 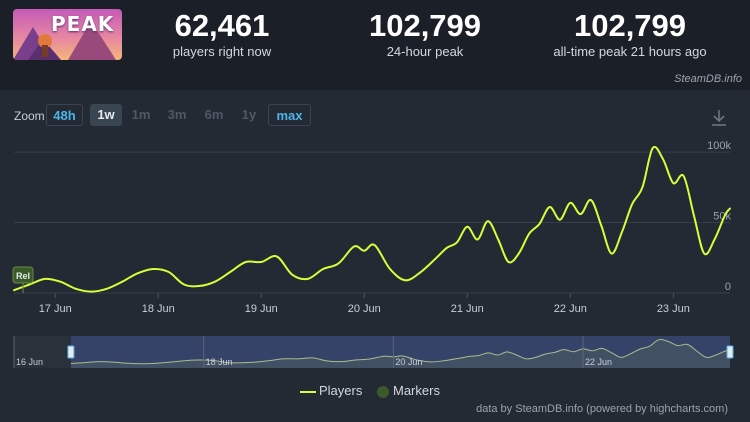 I want to click on legend-markers-label: Markers, so click(x=416, y=390).